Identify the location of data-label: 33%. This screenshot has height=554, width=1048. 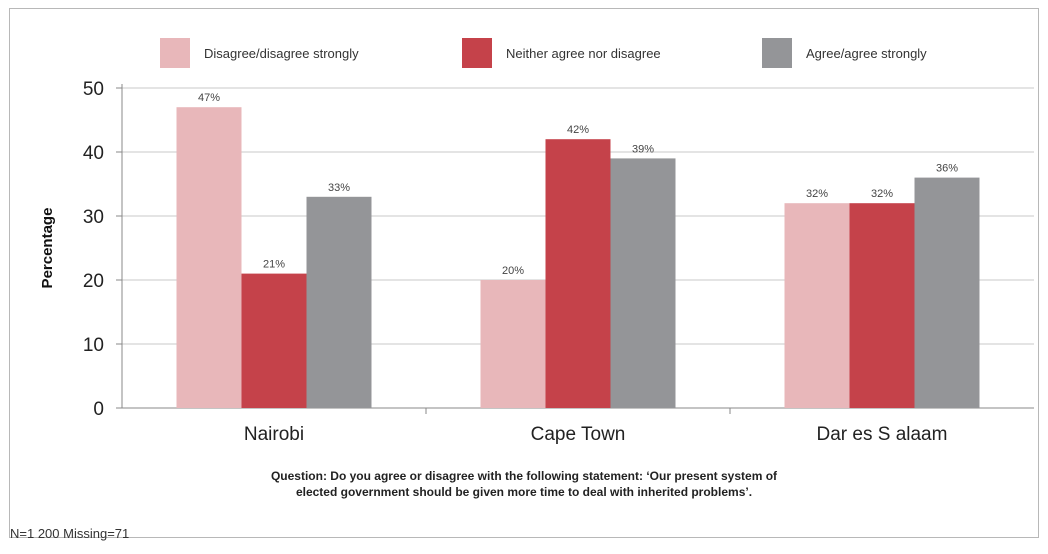
(339, 188).